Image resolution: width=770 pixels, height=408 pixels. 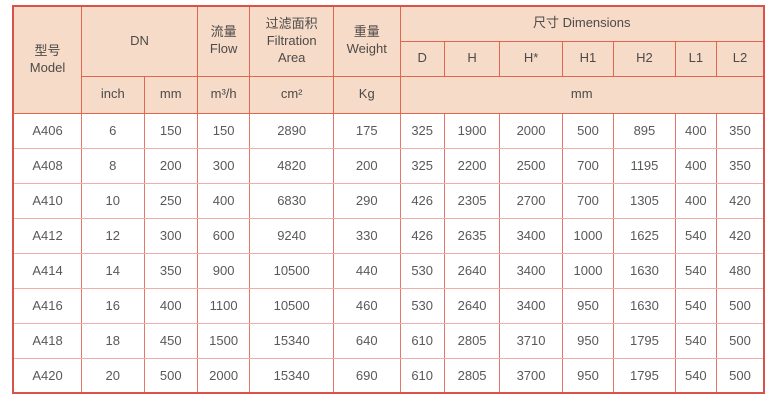 I want to click on value-cell: 480, so click(x=740, y=270).